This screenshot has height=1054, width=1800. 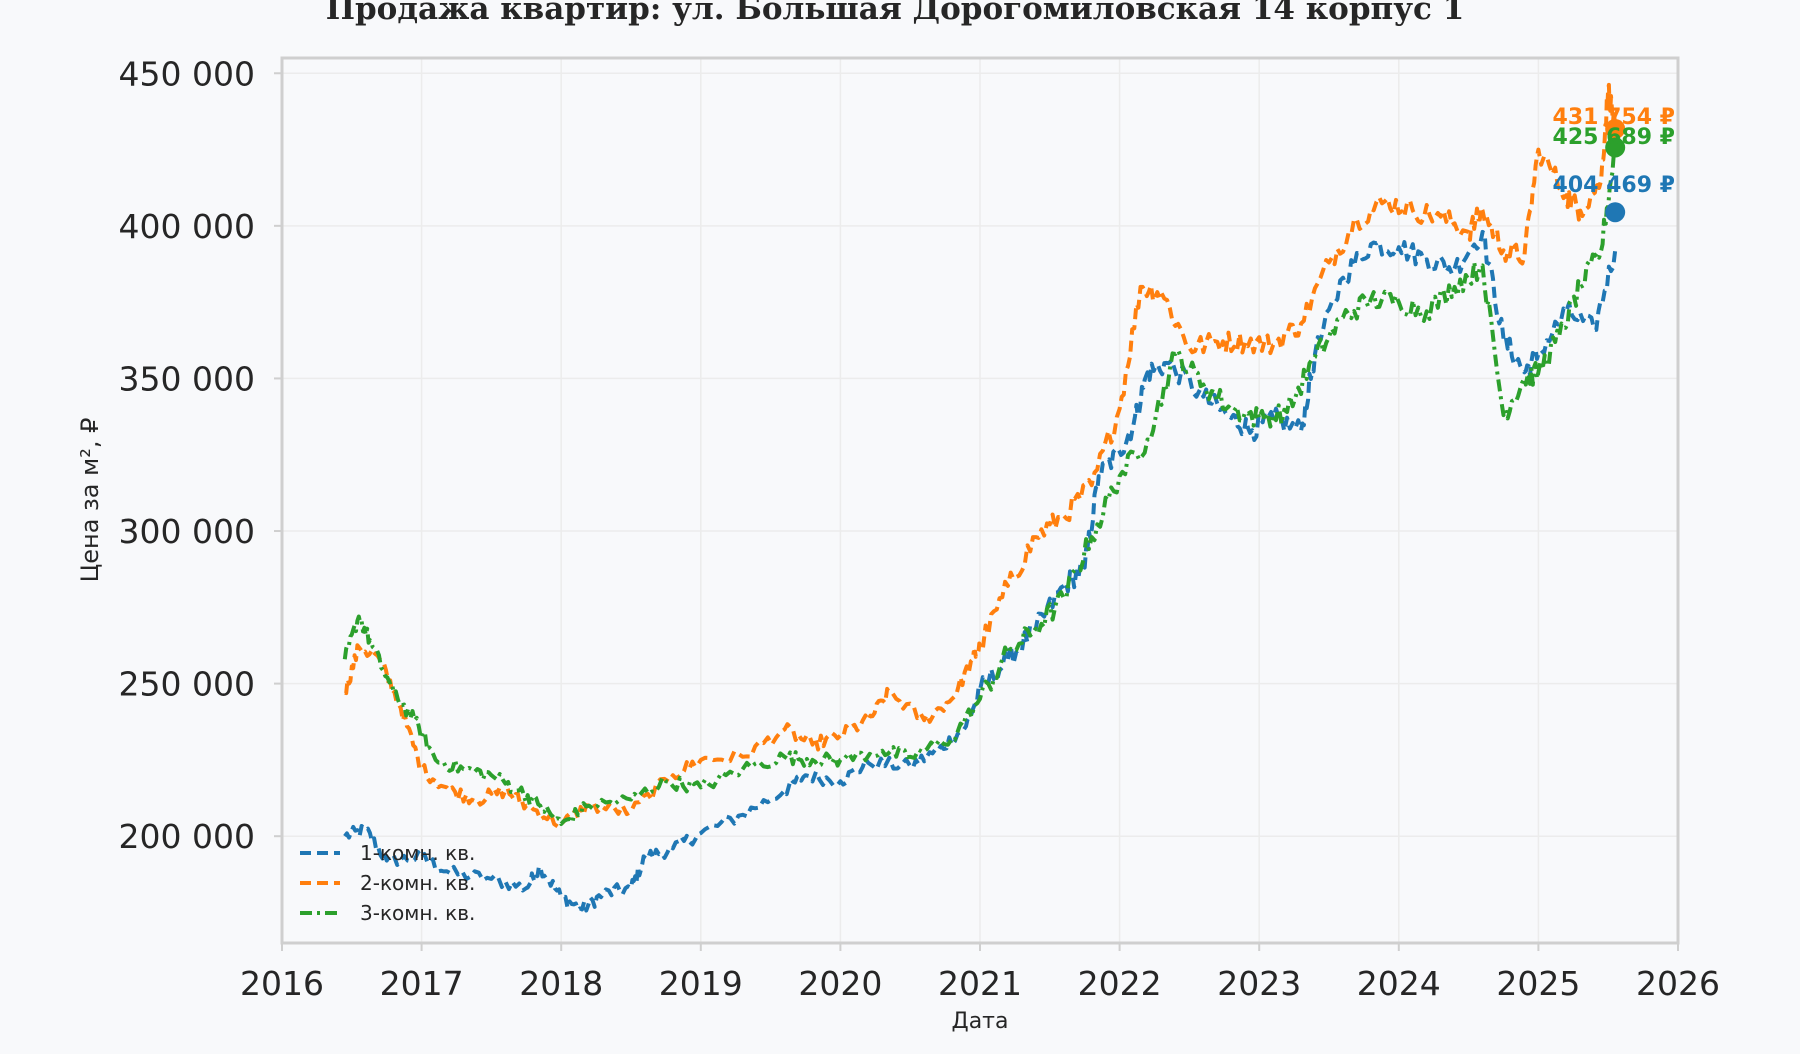 What do you see at coordinates (282, 983) in the screenshot?
I see `x-tick-label: 2016` at bounding box center [282, 983].